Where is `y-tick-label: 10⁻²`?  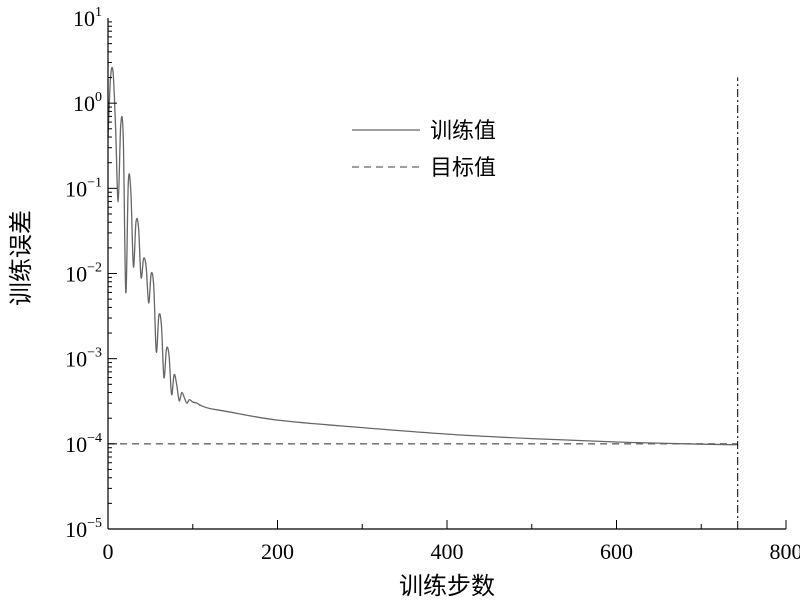 y-tick-label: 10⁻² is located at coordinates (83, 274).